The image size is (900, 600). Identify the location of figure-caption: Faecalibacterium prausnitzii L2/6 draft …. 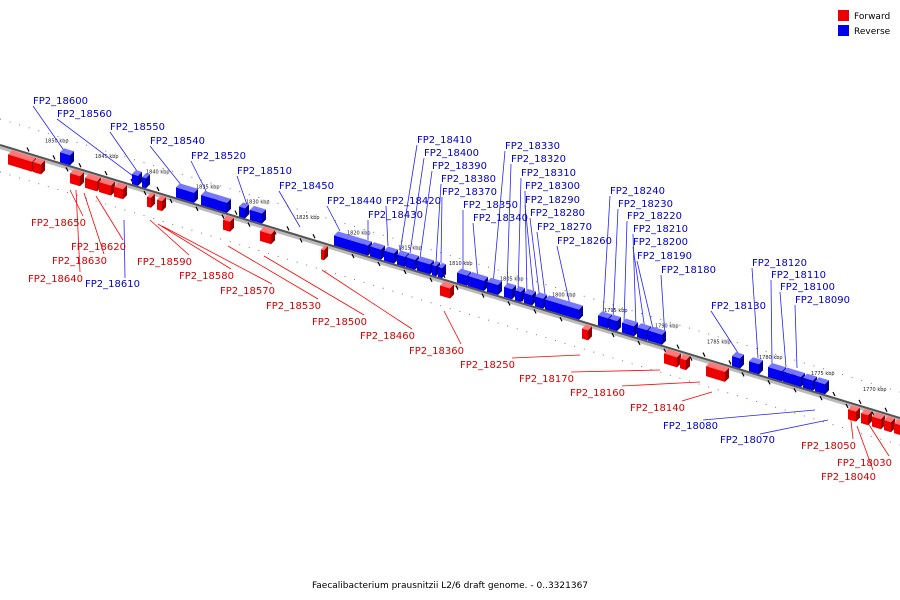
(450, 586).